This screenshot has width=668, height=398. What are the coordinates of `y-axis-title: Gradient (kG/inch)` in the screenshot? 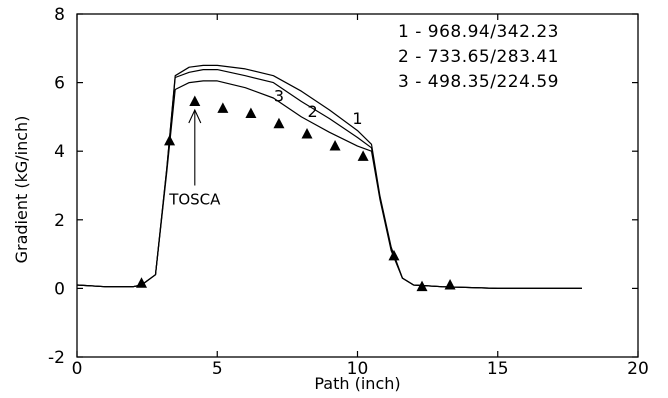 It's located at (21, 190).